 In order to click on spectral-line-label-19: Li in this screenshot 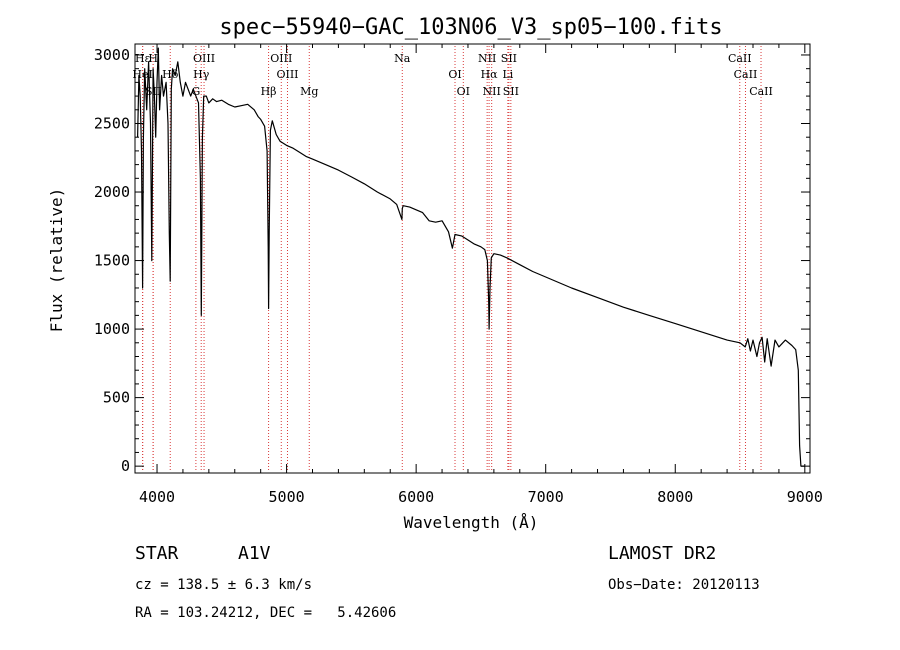, I will do `click(507, 74)`.